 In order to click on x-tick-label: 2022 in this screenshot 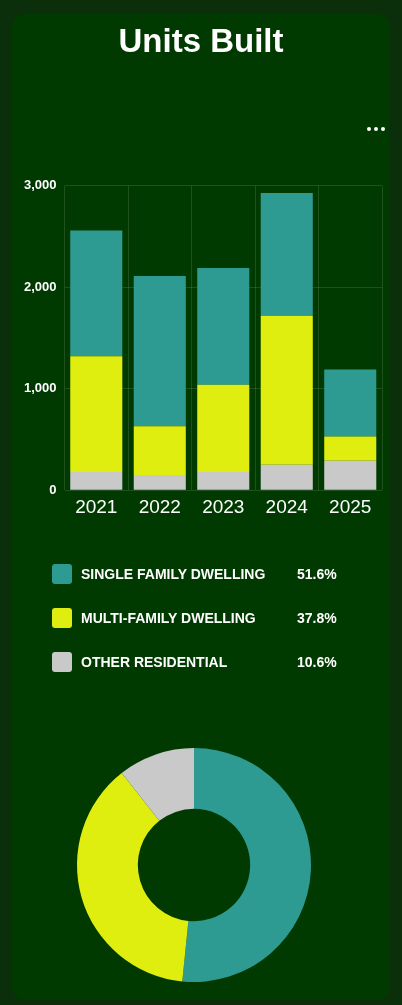, I will do `click(159, 506)`.